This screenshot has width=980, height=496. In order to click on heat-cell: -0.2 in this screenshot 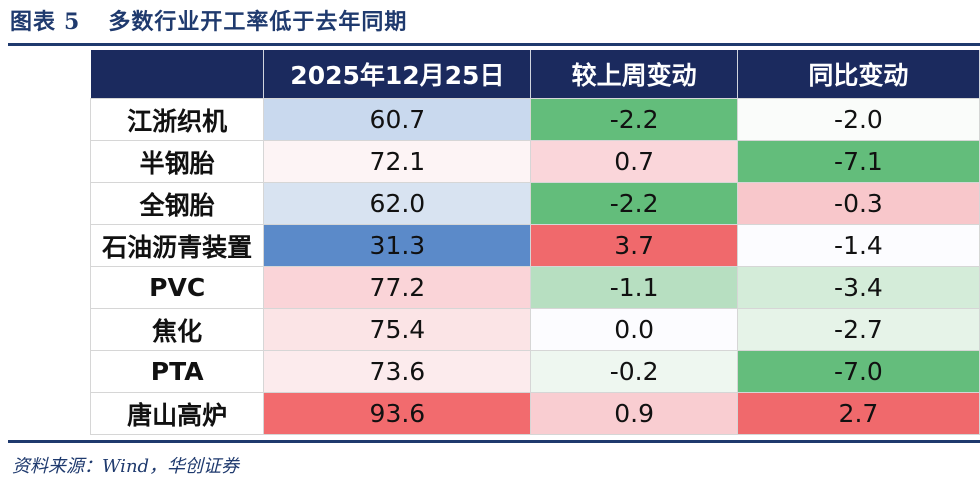, I will do `click(634, 371)`.